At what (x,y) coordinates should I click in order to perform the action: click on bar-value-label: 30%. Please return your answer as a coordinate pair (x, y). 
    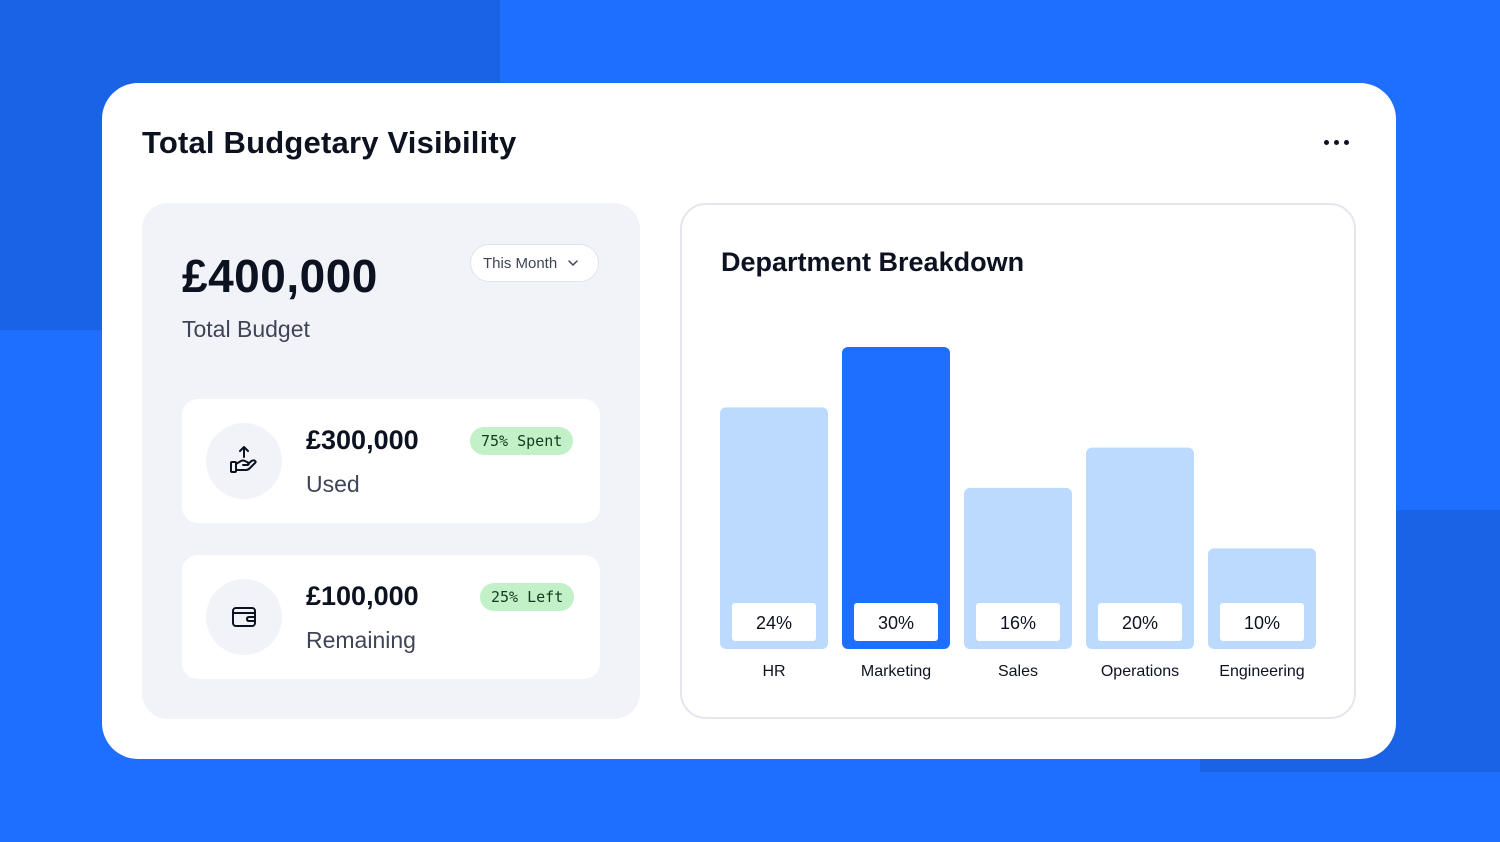
    Looking at the image, I should click on (896, 623).